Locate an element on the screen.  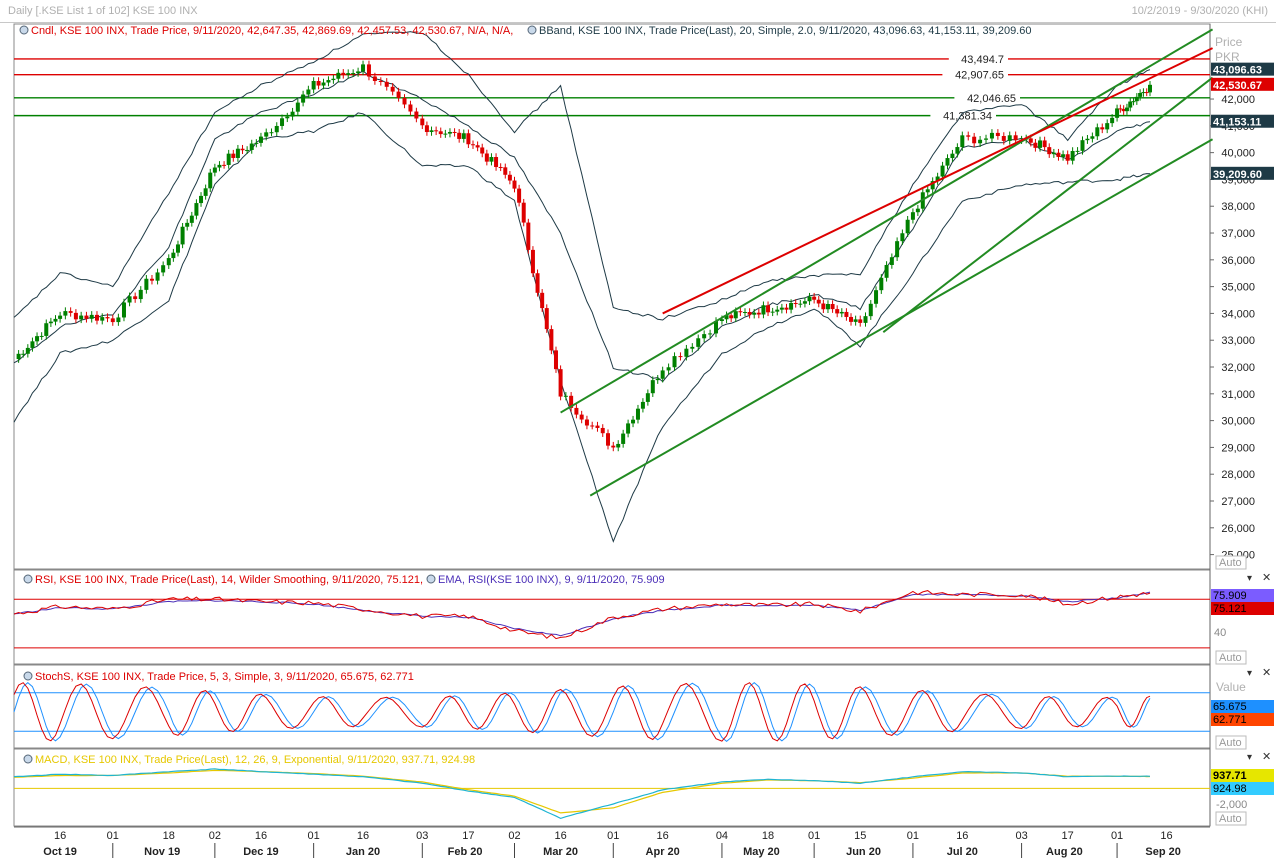
stoch-auto-button is located at coordinates (1231, 742).